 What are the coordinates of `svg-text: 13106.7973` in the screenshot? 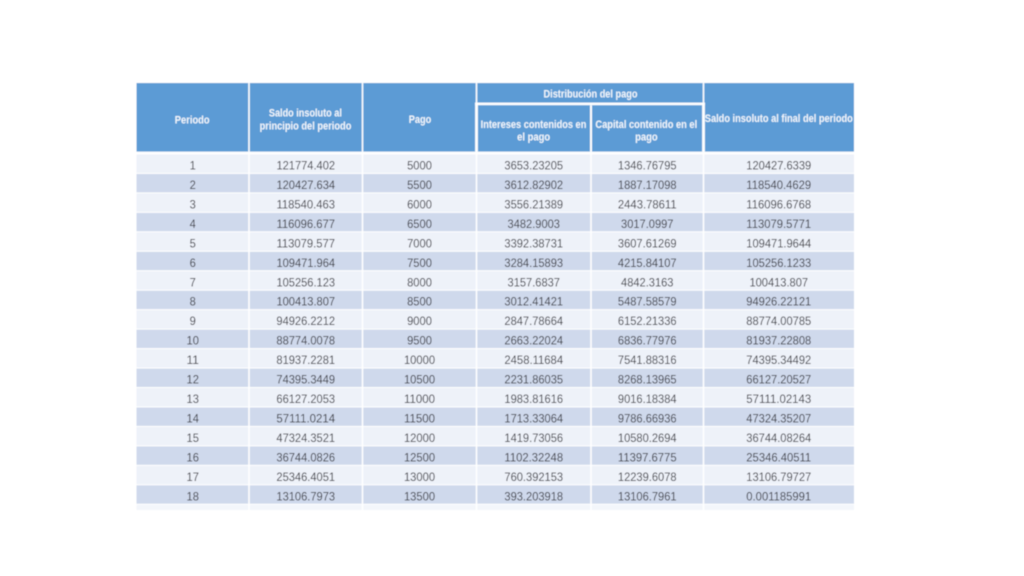 It's located at (305, 496).